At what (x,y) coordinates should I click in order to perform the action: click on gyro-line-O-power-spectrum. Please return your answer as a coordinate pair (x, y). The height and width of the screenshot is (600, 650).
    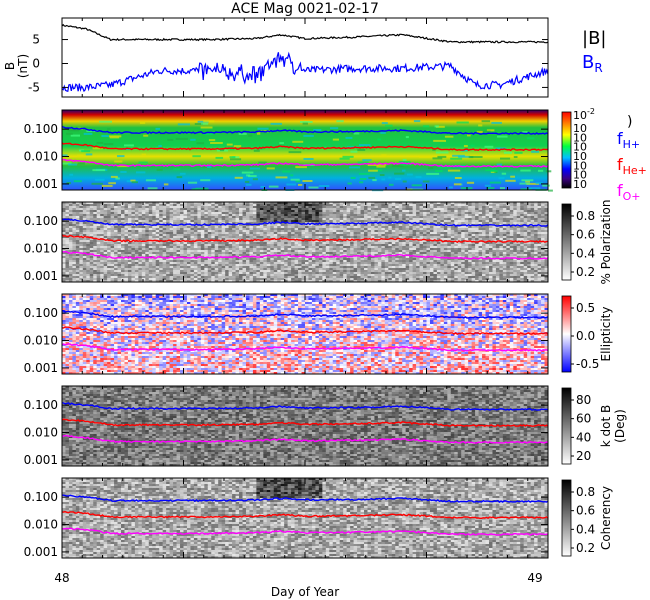
    Looking at the image, I should click on (305, 163).